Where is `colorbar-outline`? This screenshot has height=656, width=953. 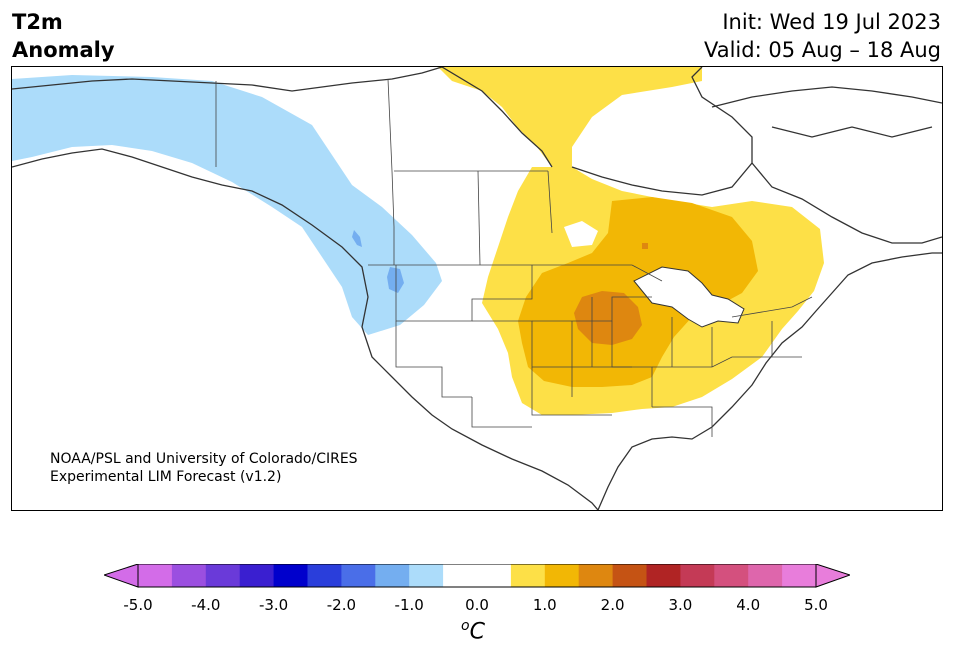 colorbar-outline is located at coordinates (477, 576).